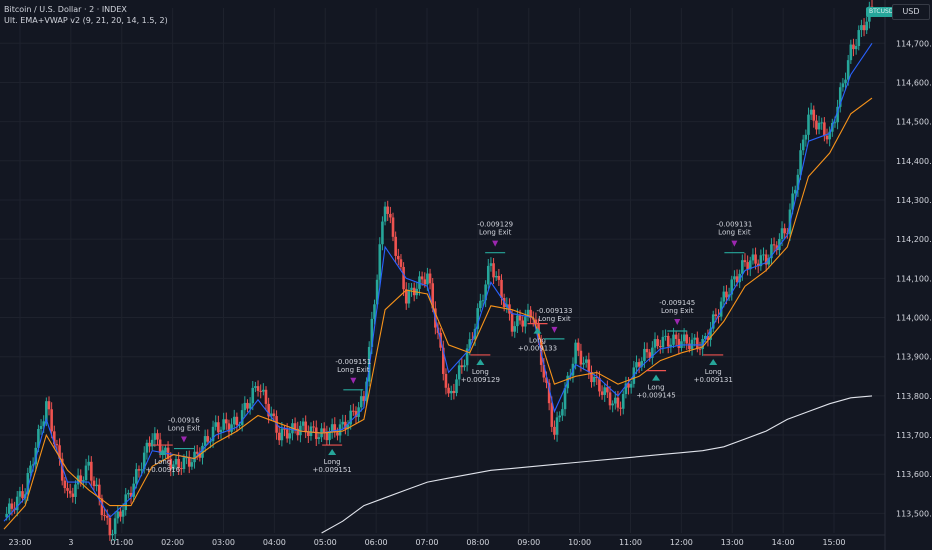 This screenshot has height=550, width=932. Describe the element at coordinates (554, 311) in the screenshot. I see `exit-profit-label: -0.009133` at that location.